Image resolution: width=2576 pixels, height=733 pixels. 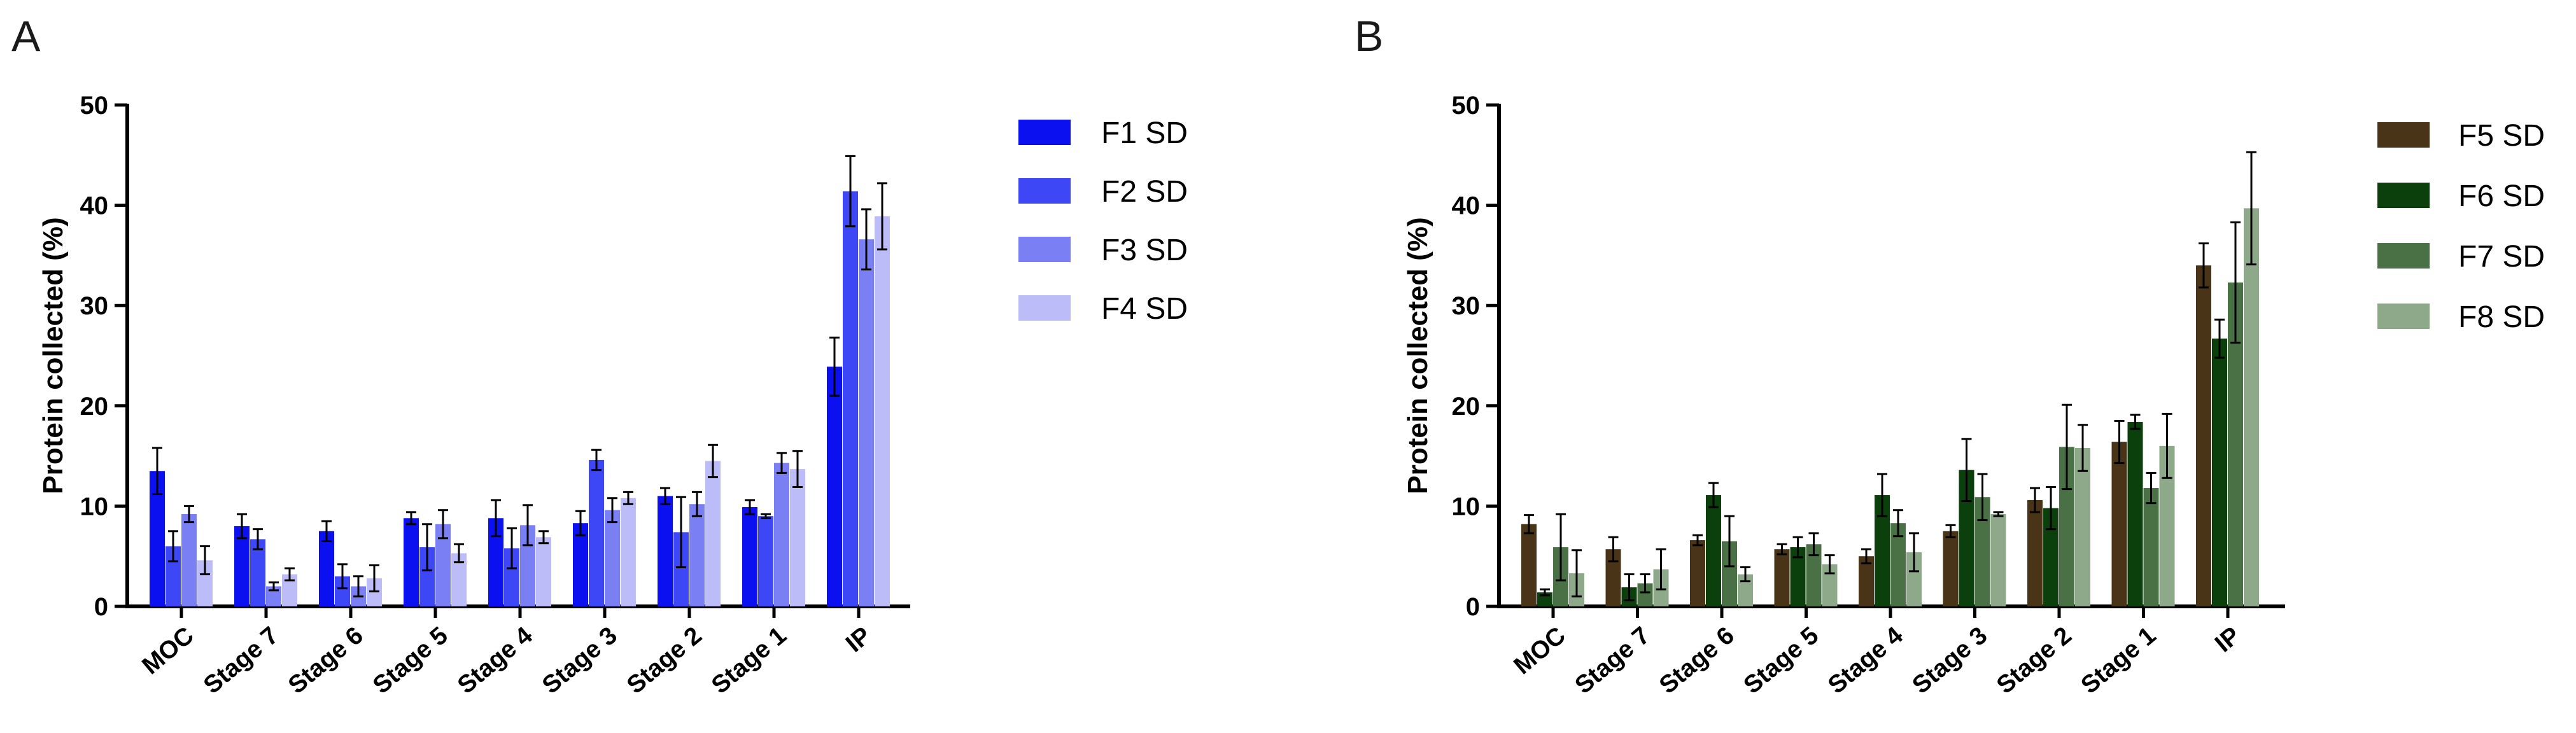 What do you see at coordinates (1369, 36) in the screenshot?
I see `panel-label: B` at bounding box center [1369, 36].